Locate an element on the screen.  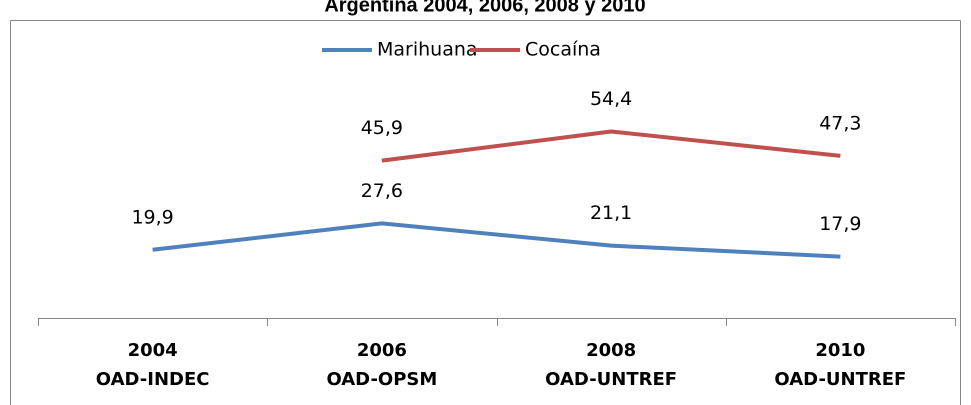
x-tick-label: 2008 is located at coordinates (611, 350).